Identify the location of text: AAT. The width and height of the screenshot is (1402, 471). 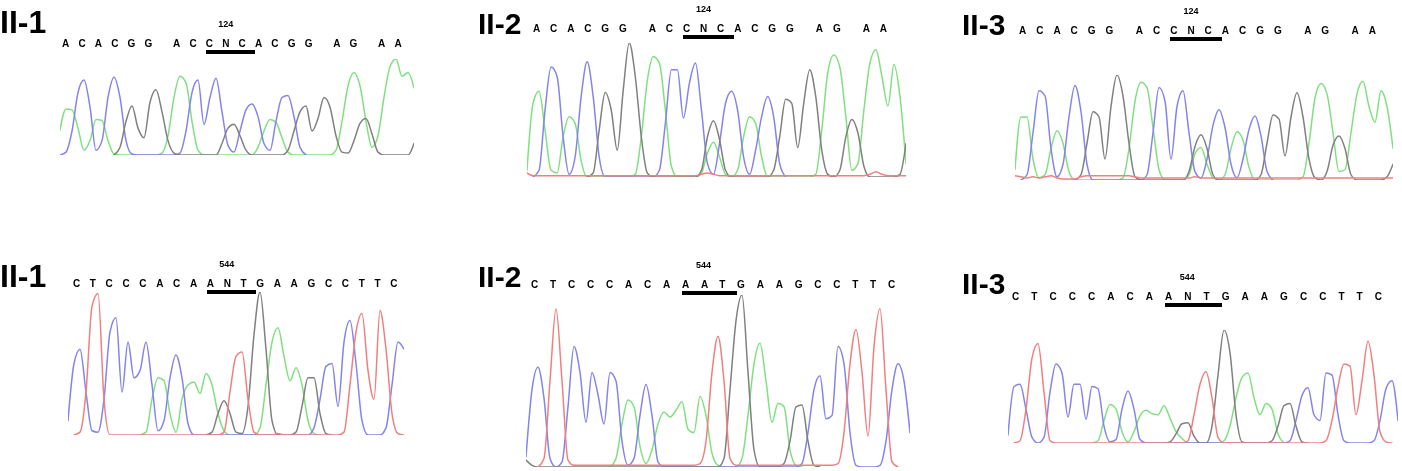
(709, 287).